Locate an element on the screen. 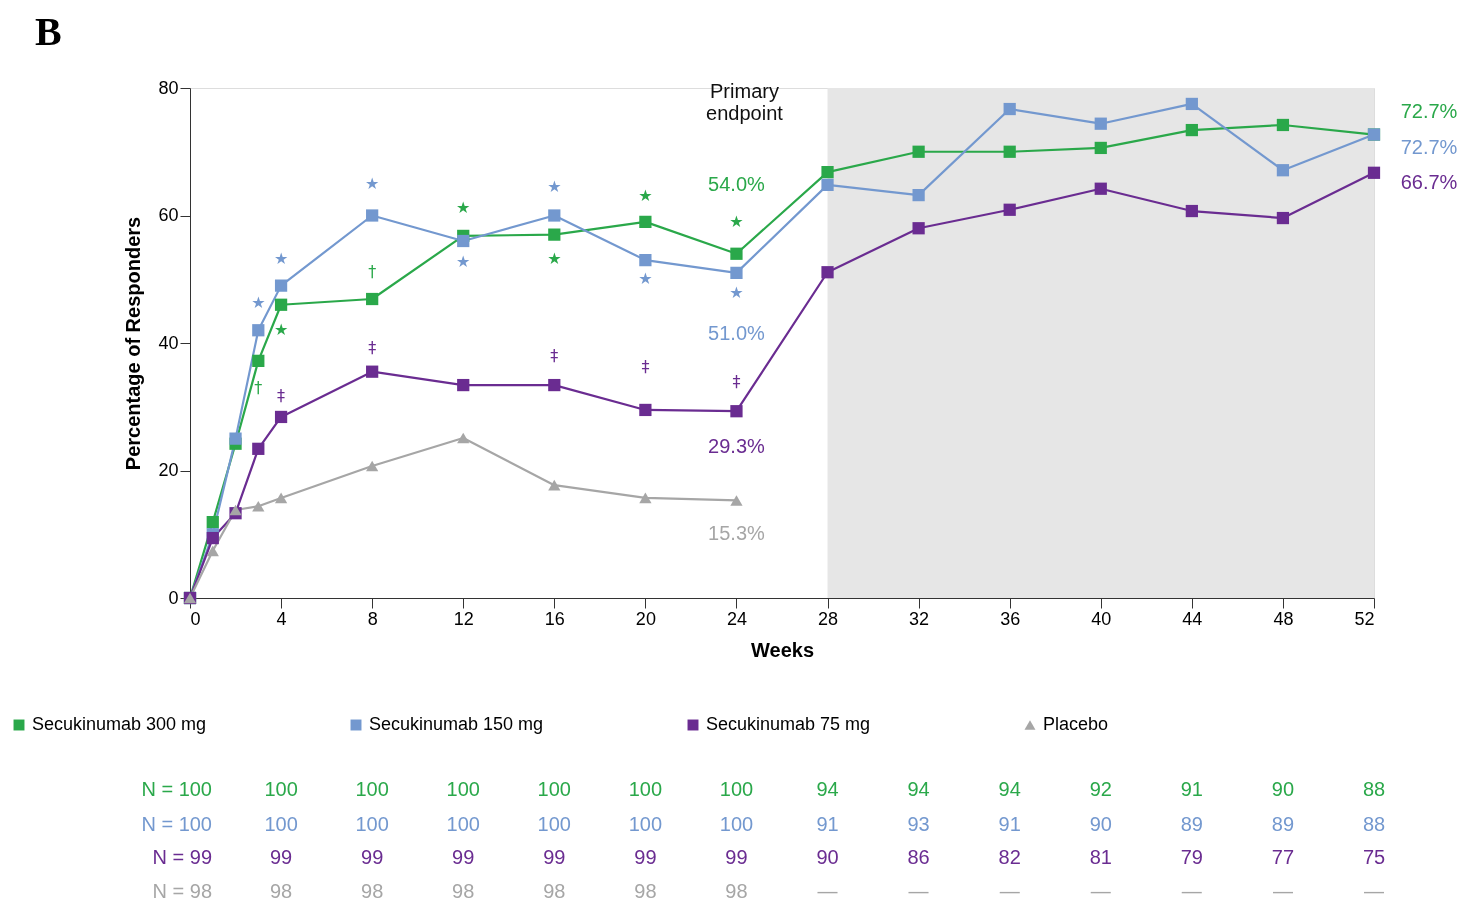 This screenshot has height=905, width=1473. legend-label: Secukinumab 75 mg is located at coordinates (788, 724).